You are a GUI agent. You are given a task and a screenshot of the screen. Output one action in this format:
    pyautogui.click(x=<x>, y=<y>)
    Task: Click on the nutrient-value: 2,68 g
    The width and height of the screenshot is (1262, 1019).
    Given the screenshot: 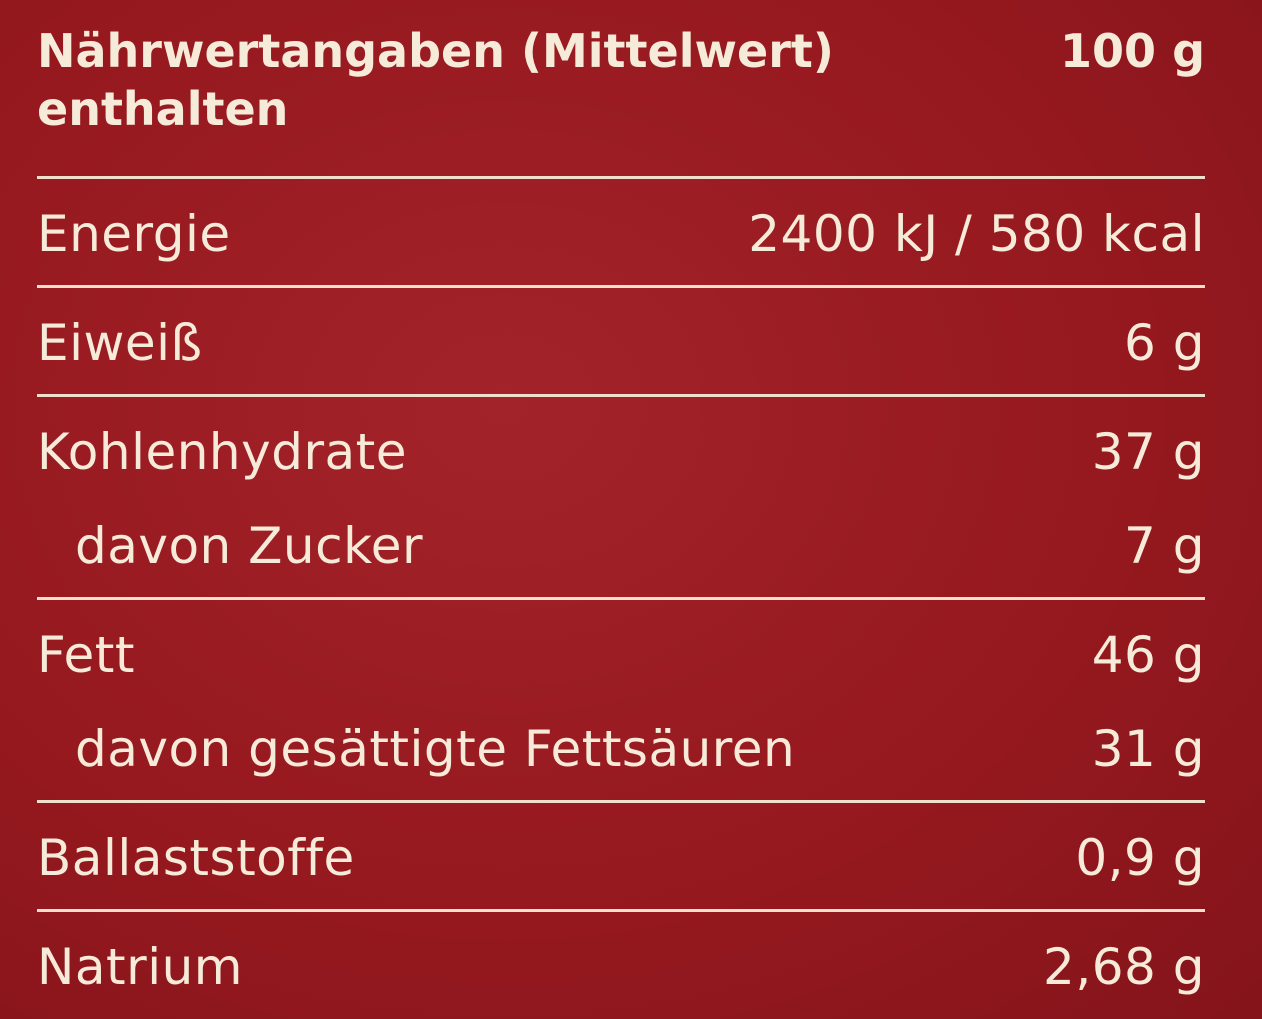 What is the action you would take?
    pyautogui.click(x=1124, y=967)
    